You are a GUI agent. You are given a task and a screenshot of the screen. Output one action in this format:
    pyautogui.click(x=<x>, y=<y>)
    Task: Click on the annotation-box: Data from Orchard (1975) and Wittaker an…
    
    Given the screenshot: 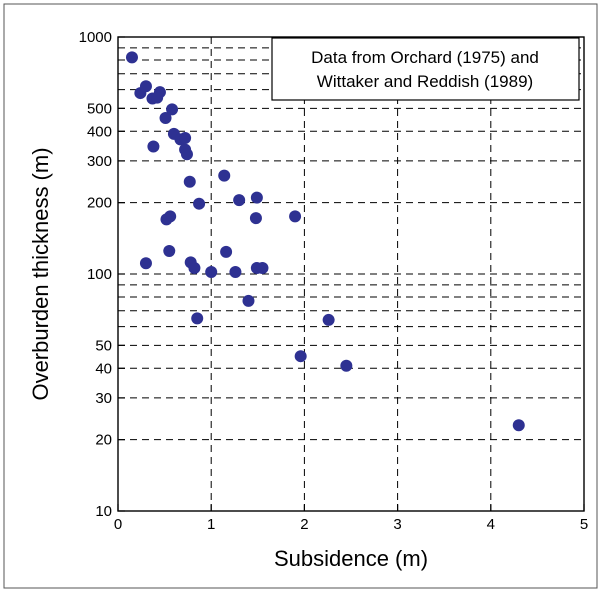 What is the action you would take?
    pyautogui.click(x=425, y=69)
    